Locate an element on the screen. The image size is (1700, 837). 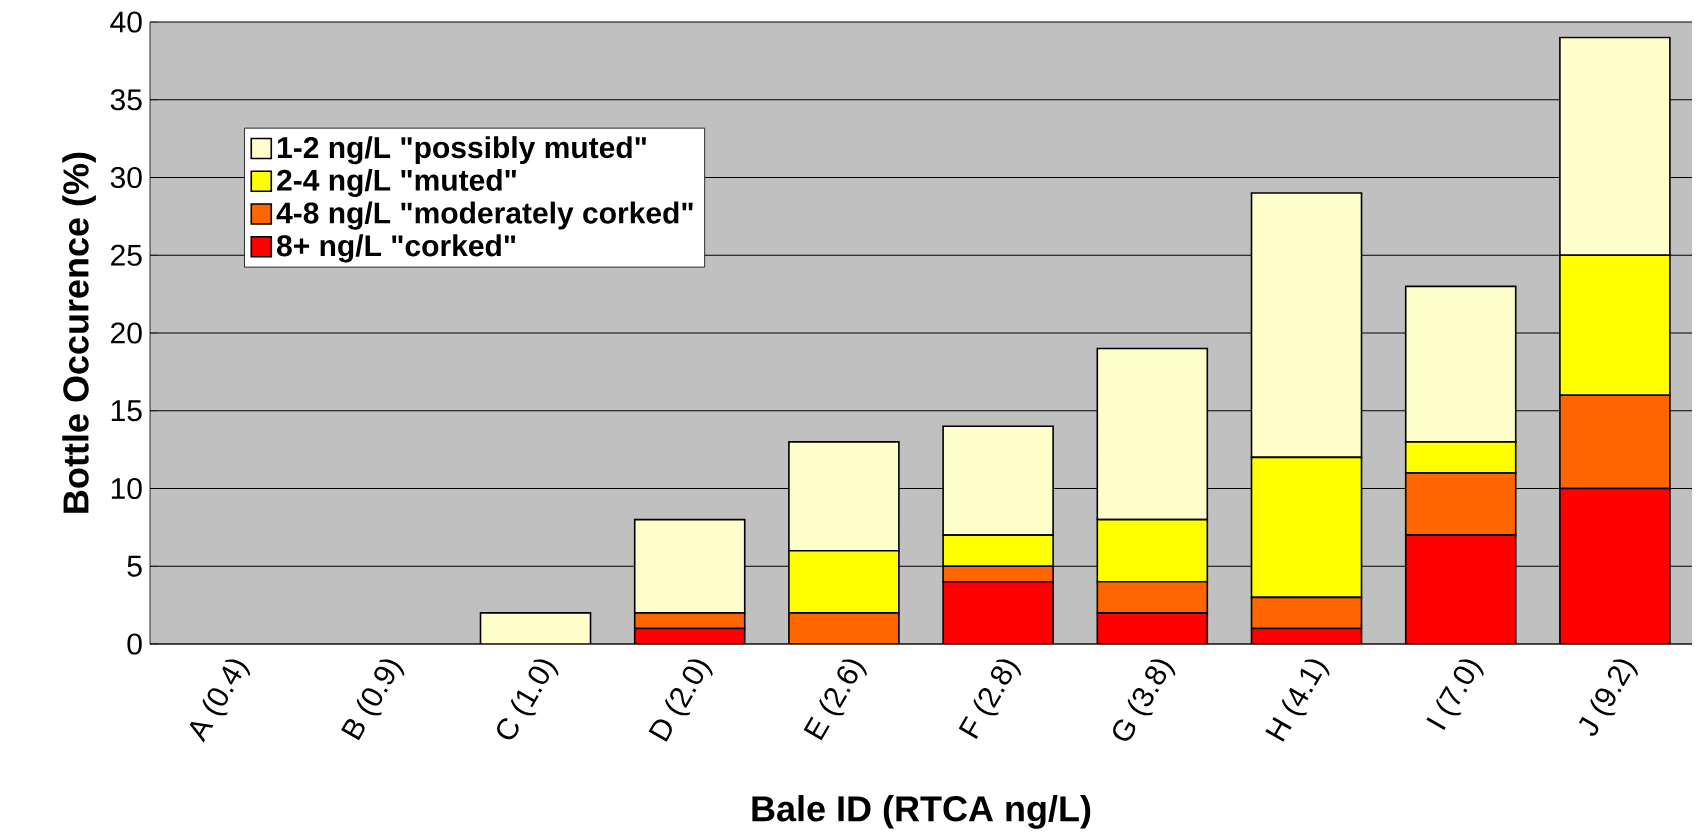
x-axis-title: Bale ID (RTCA ng/L) is located at coordinates (921, 812).